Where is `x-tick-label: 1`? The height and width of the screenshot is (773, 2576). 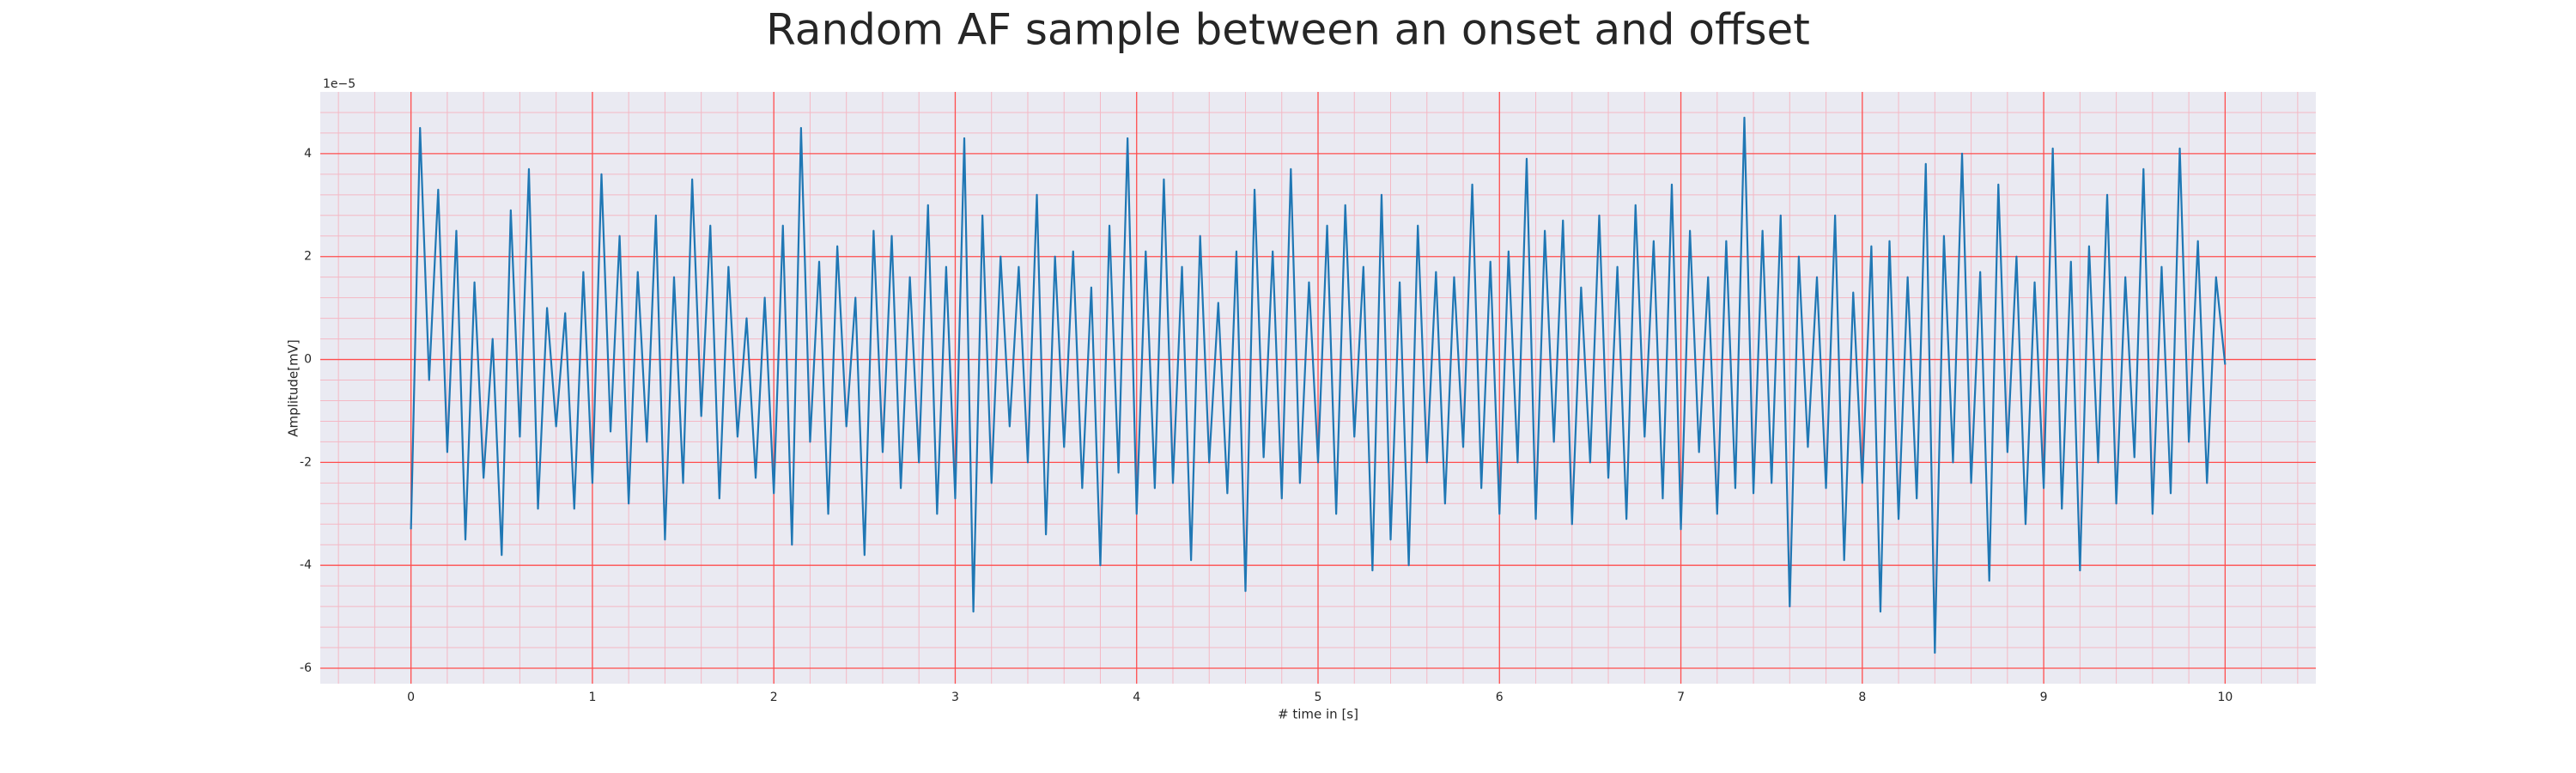
x-tick-label: 1 is located at coordinates (592, 697).